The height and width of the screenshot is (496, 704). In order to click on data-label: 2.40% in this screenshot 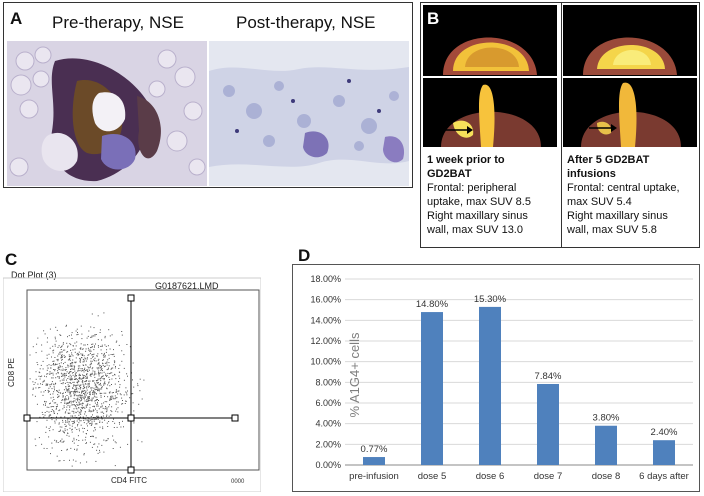, I will do `click(664, 432)`.